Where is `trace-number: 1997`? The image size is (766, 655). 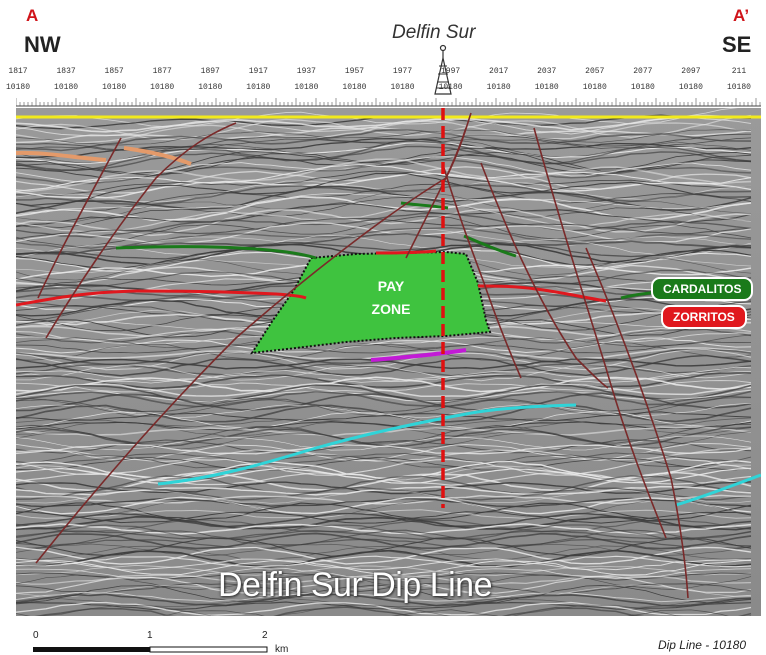
trace-number: 1997 is located at coordinates (450, 71).